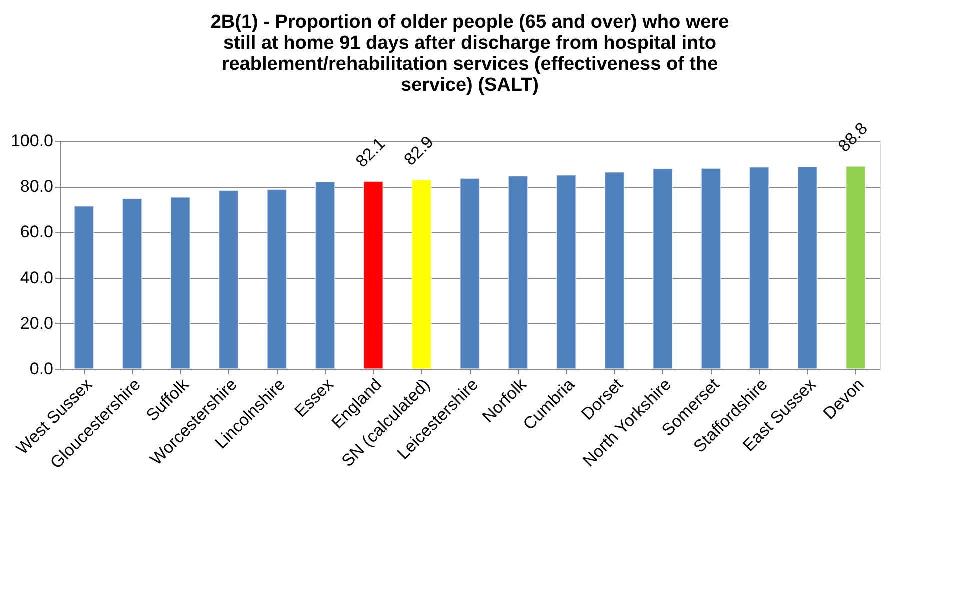 The image size is (957, 605). Describe the element at coordinates (37, 323) in the screenshot. I see `y-tick-label: 20.0` at that location.